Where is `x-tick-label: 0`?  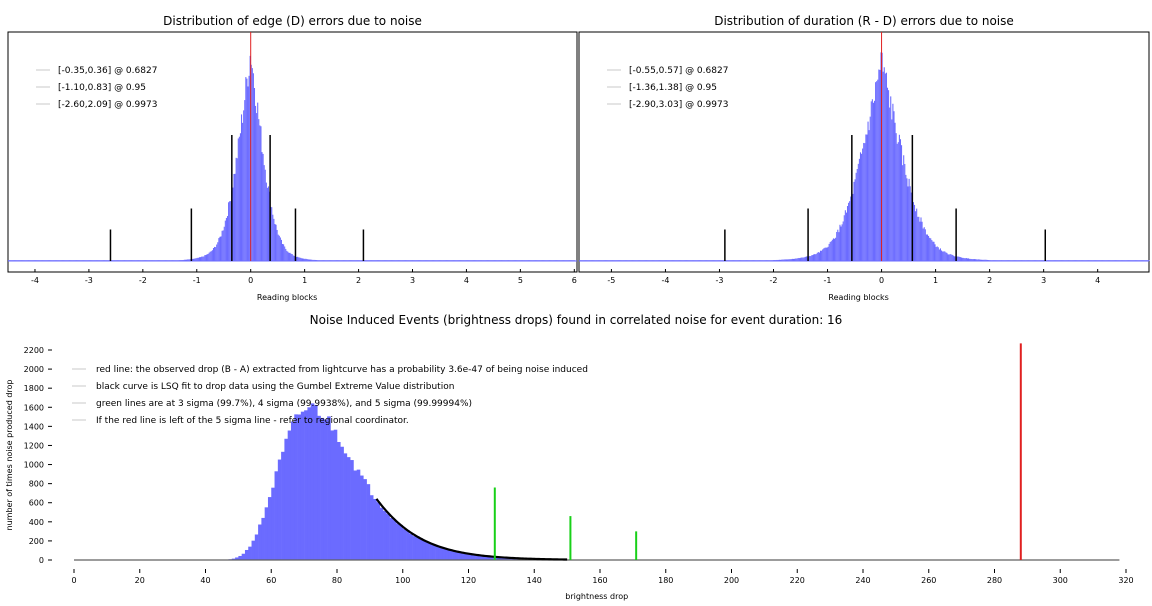
x-tick-label: 0 is located at coordinates (250, 280).